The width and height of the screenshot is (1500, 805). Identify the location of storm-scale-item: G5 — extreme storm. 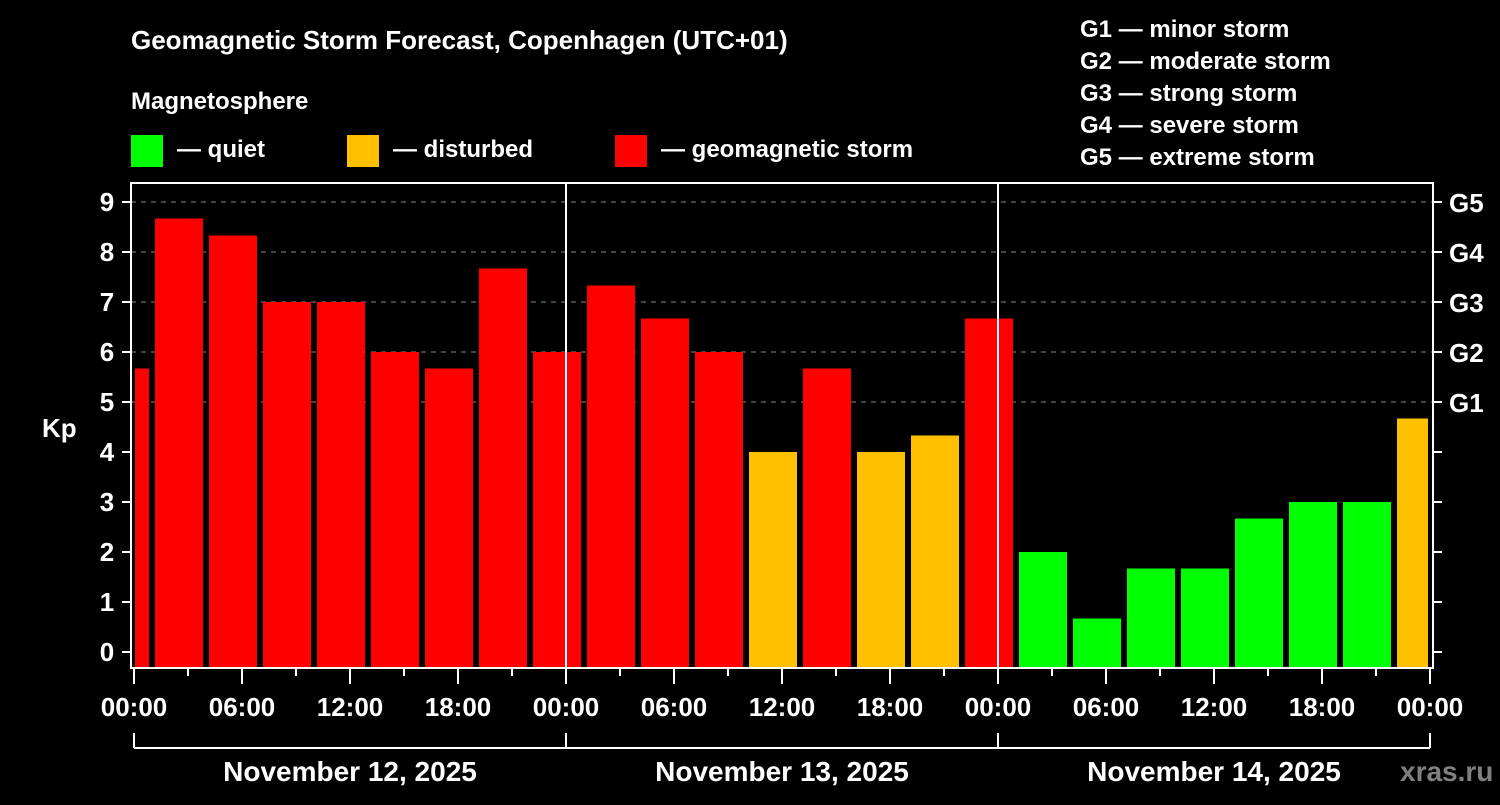
(1197, 157).